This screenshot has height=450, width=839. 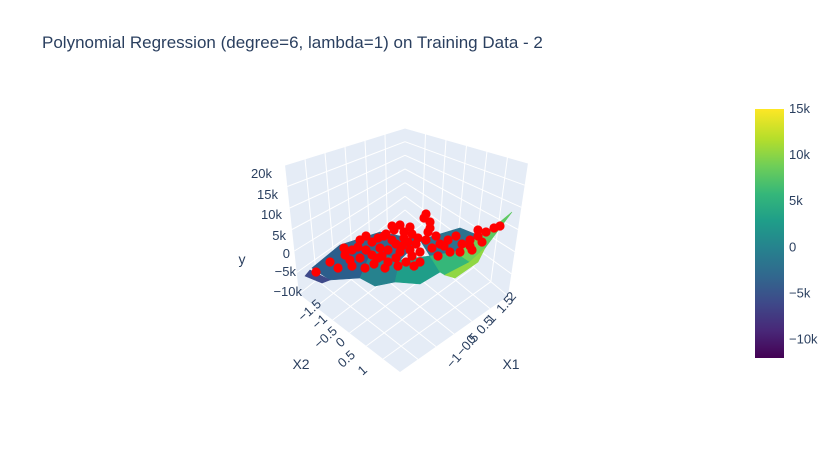 What do you see at coordinates (803, 224) in the screenshot?
I see `colorbar-ticks: 15k 10k 5k 0 −5k −10k` at bounding box center [803, 224].